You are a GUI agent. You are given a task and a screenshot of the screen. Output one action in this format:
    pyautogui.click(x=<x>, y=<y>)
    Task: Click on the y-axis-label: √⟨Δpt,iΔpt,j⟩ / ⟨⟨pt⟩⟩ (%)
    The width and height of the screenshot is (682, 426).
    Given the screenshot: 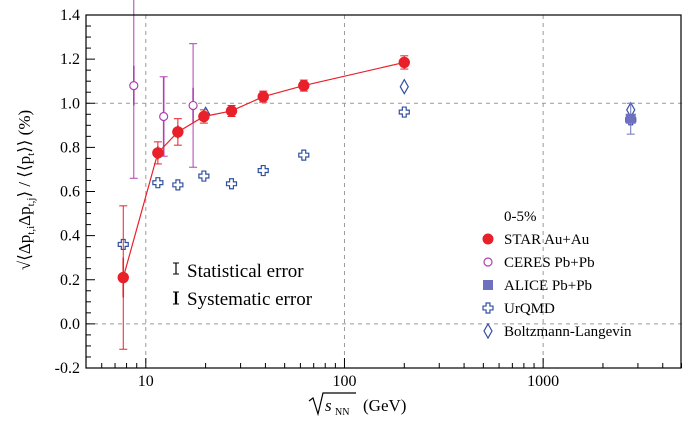 What is the action you would take?
    pyautogui.click(x=26, y=190)
    